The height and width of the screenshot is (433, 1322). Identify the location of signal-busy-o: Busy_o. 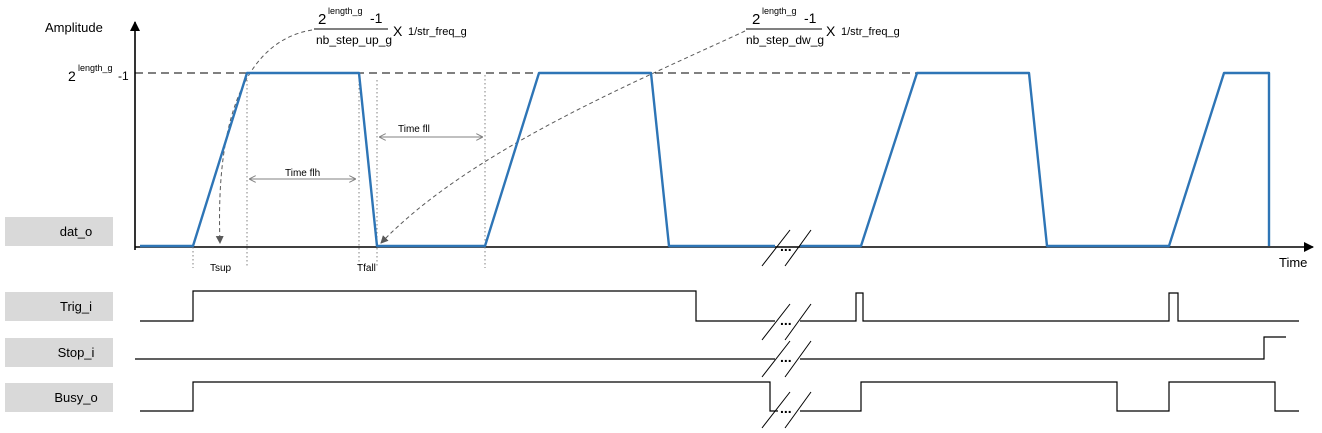
(59, 397).